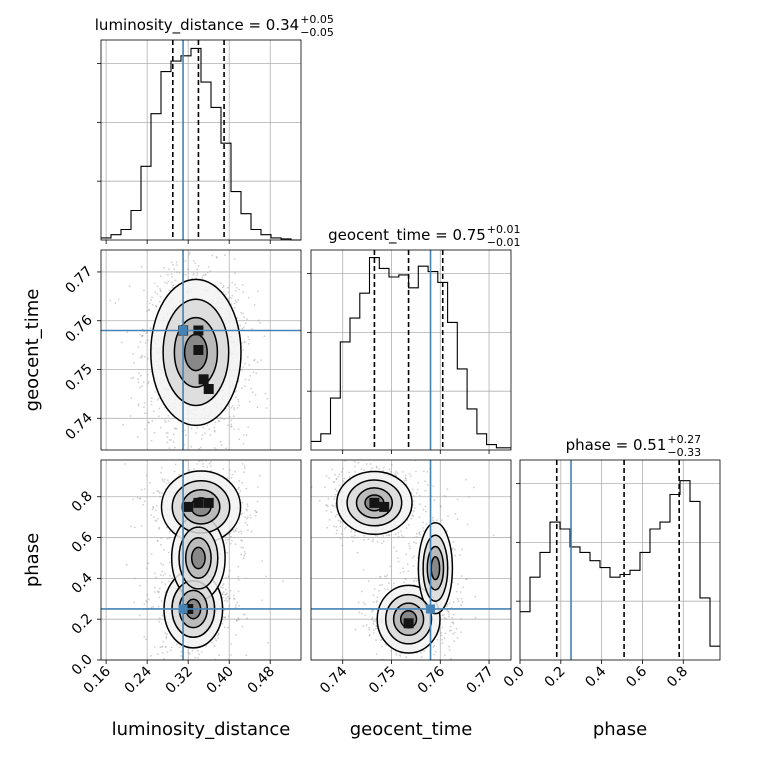 The width and height of the screenshot is (760, 760). What do you see at coordinates (201, 350) in the screenshot?
I see `axes-frame` at bounding box center [201, 350].